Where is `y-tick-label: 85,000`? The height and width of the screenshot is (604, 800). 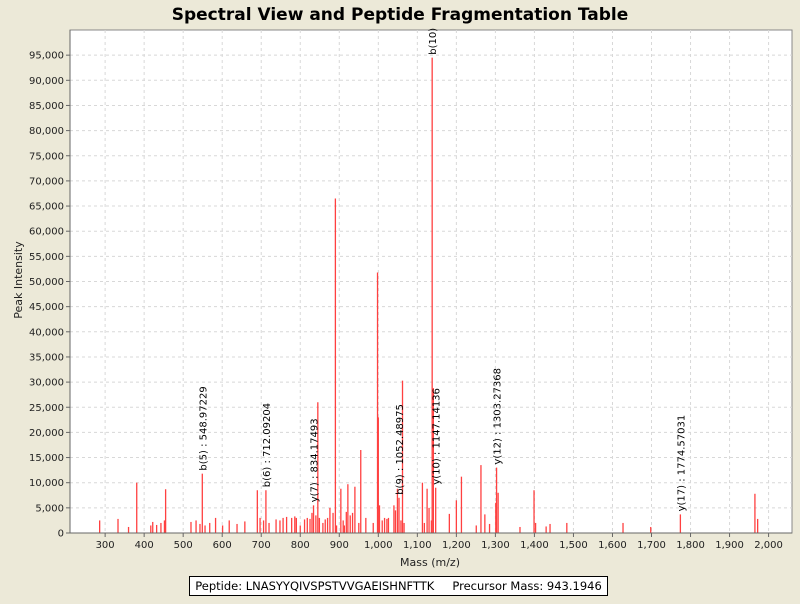
y-tick-label: 85,000 is located at coordinates (46, 106).